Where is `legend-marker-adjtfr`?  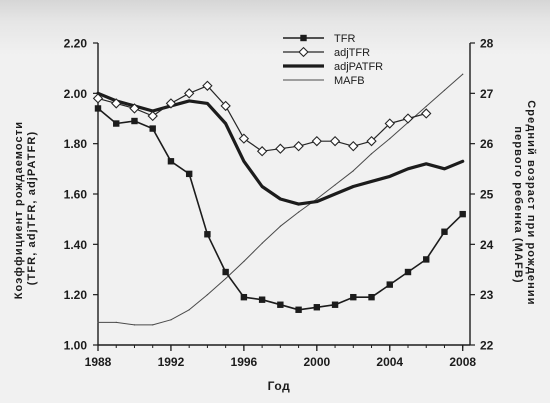
legend-marker-adjtfr is located at coordinates (303, 52).